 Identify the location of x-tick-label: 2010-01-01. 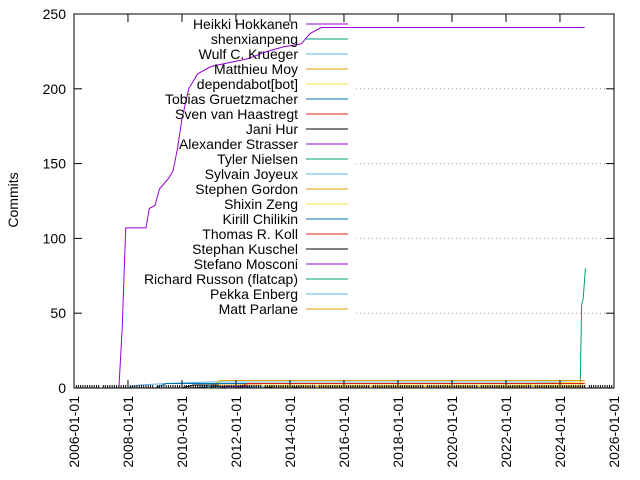
(182, 432).